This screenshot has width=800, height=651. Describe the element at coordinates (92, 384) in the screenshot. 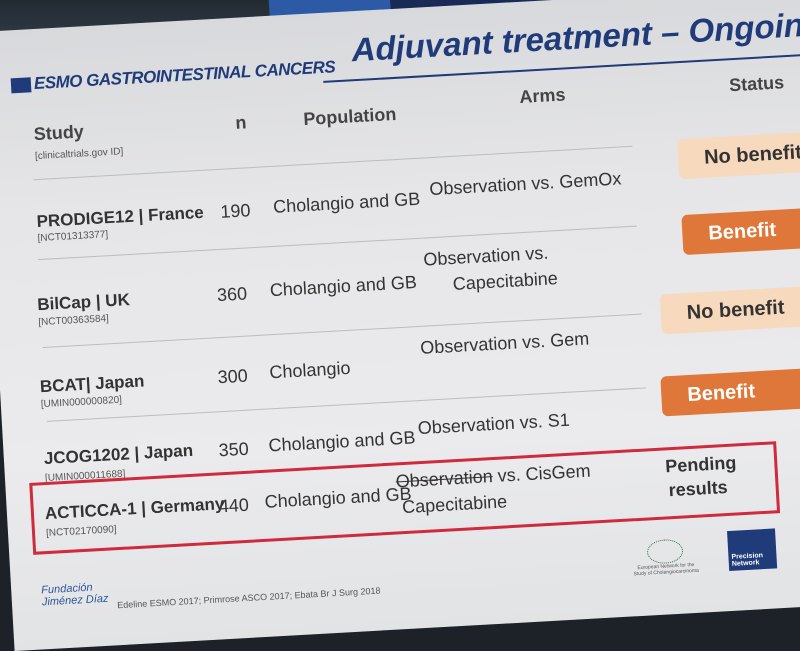

I see `row3-study: BCAT| Japan` at that location.